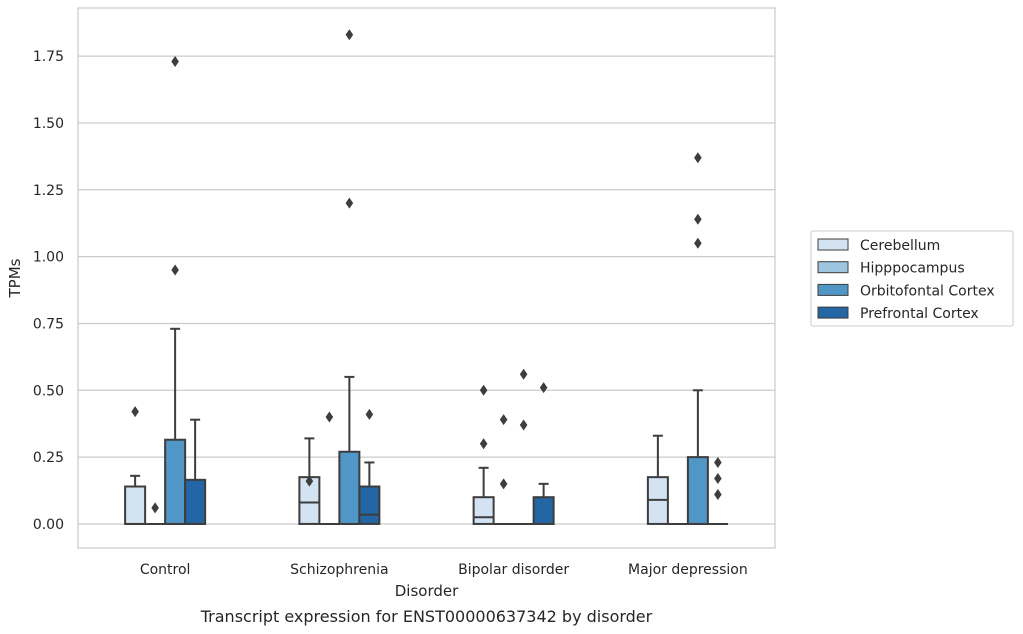  Describe the element at coordinates (513, 570) in the screenshot. I see `x-tick-label: Bipolar disorder` at that location.